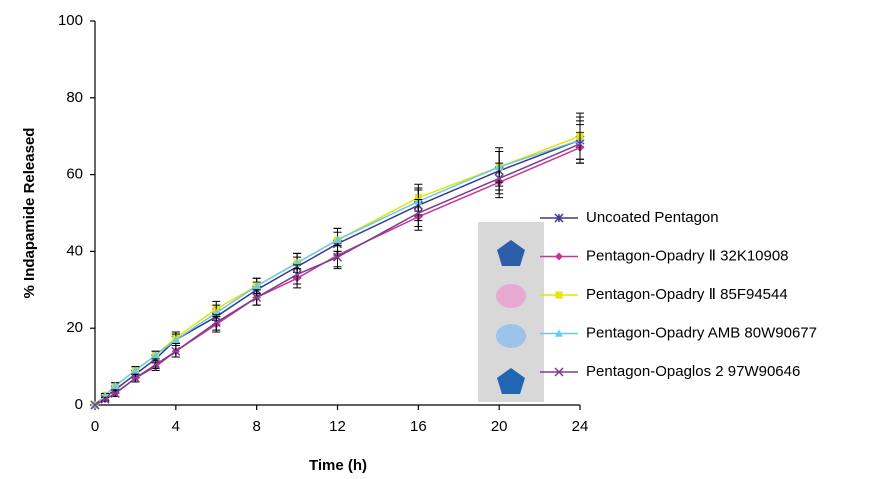 Image resolution: width=874 pixels, height=479 pixels. Describe the element at coordinates (74, 174) in the screenshot. I see `y-tick-label: 60` at that location.